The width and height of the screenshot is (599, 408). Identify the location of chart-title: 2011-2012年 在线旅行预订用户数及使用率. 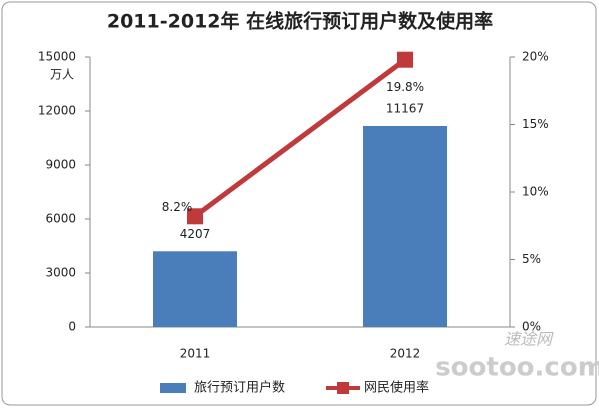
(300, 21).